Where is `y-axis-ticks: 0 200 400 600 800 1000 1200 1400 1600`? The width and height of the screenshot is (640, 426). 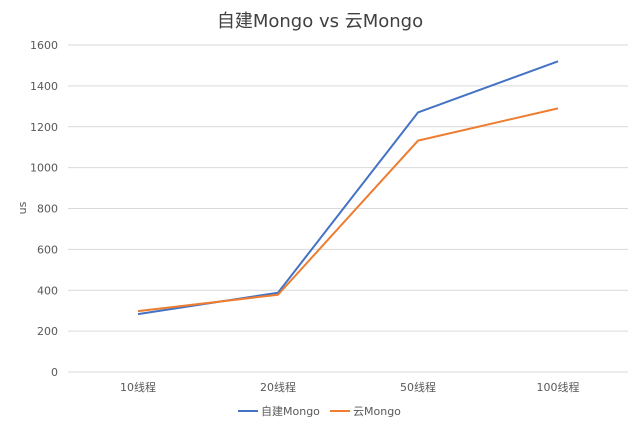 y-axis-ticks: 0 200 400 600 800 1000 1200 1400 1600 is located at coordinates (44, 209).